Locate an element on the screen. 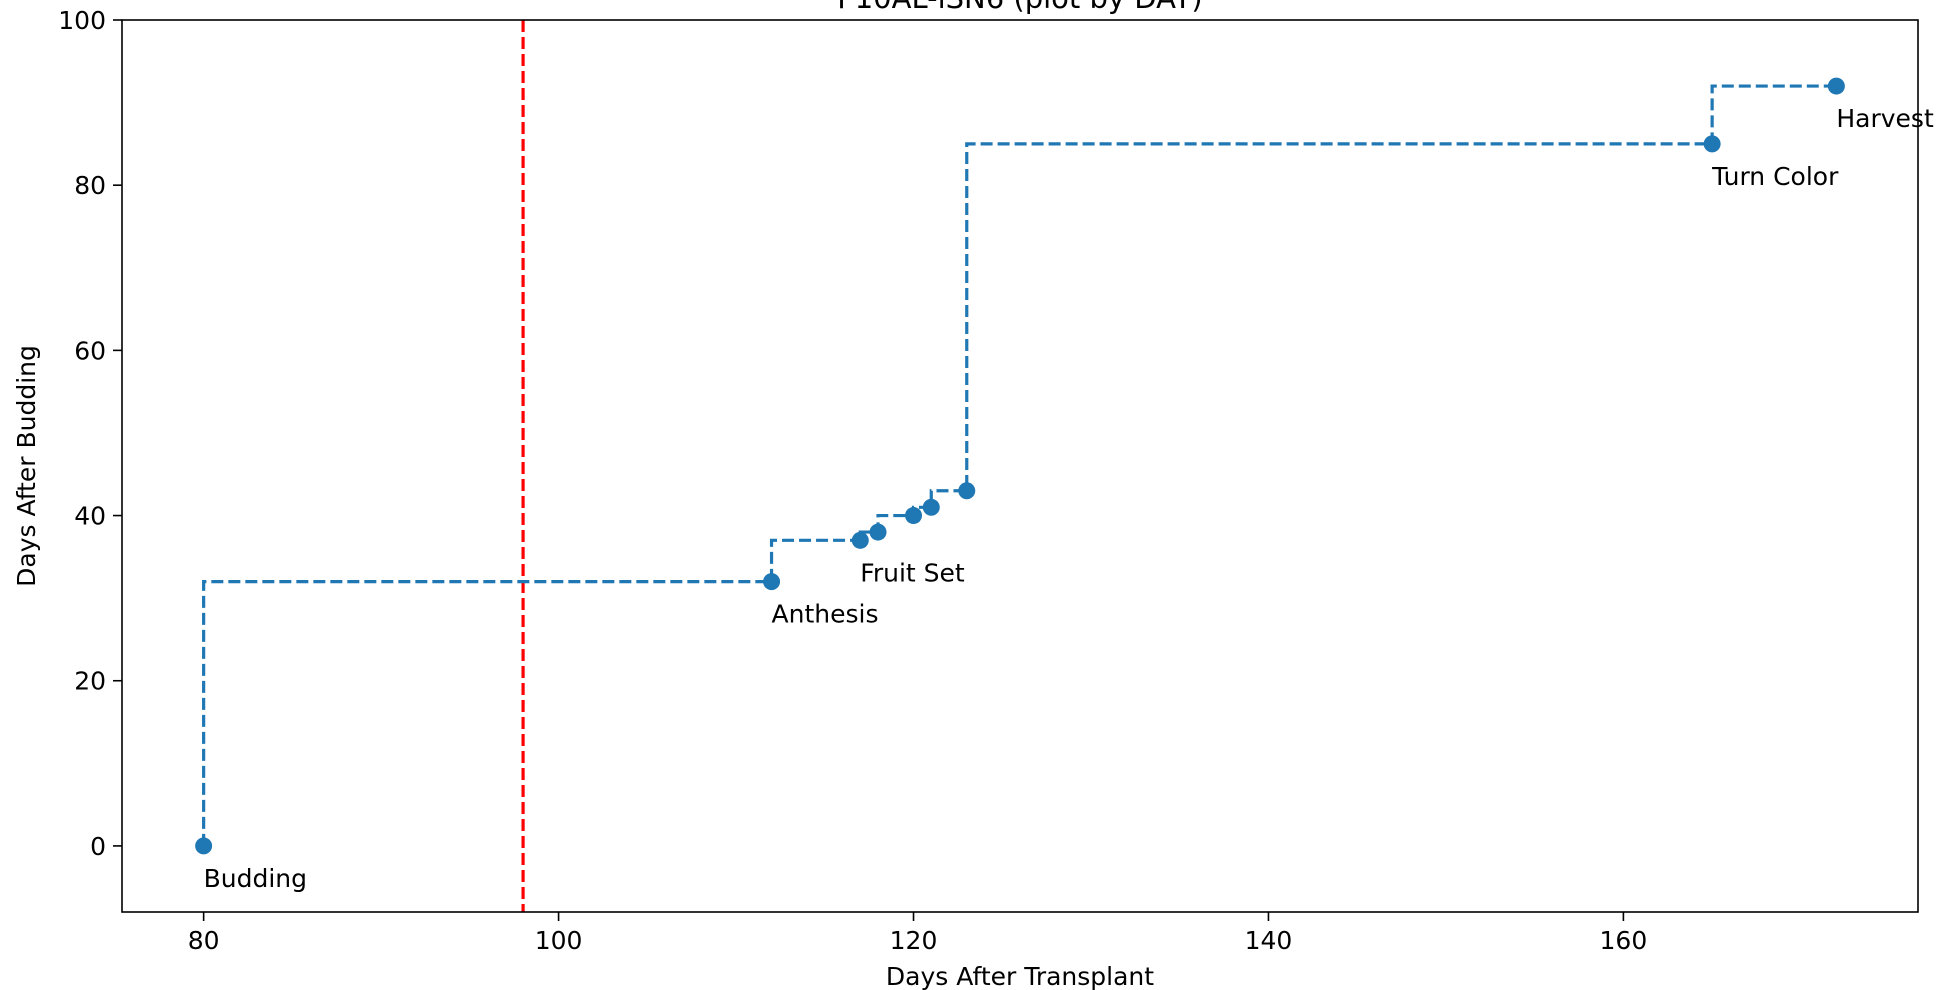 The width and height of the screenshot is (1939, 990). y-axis-label: Days After Budding is located at coordinates (26, 466).